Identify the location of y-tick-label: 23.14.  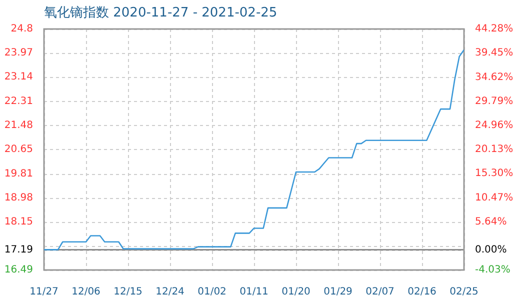
(18, 77).